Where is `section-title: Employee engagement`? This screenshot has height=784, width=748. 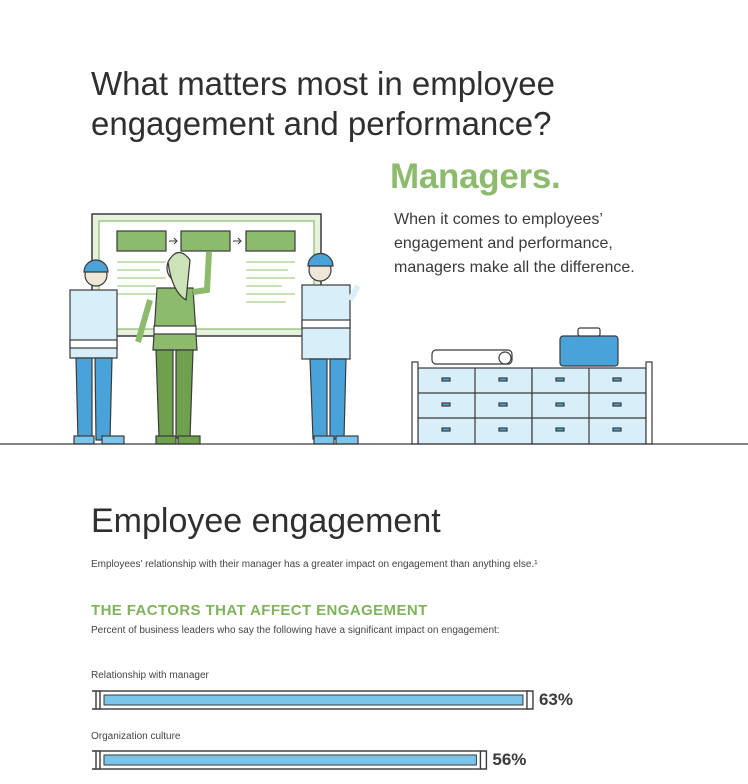
section-title: Employee engagement is located at coordinates (266, 521).